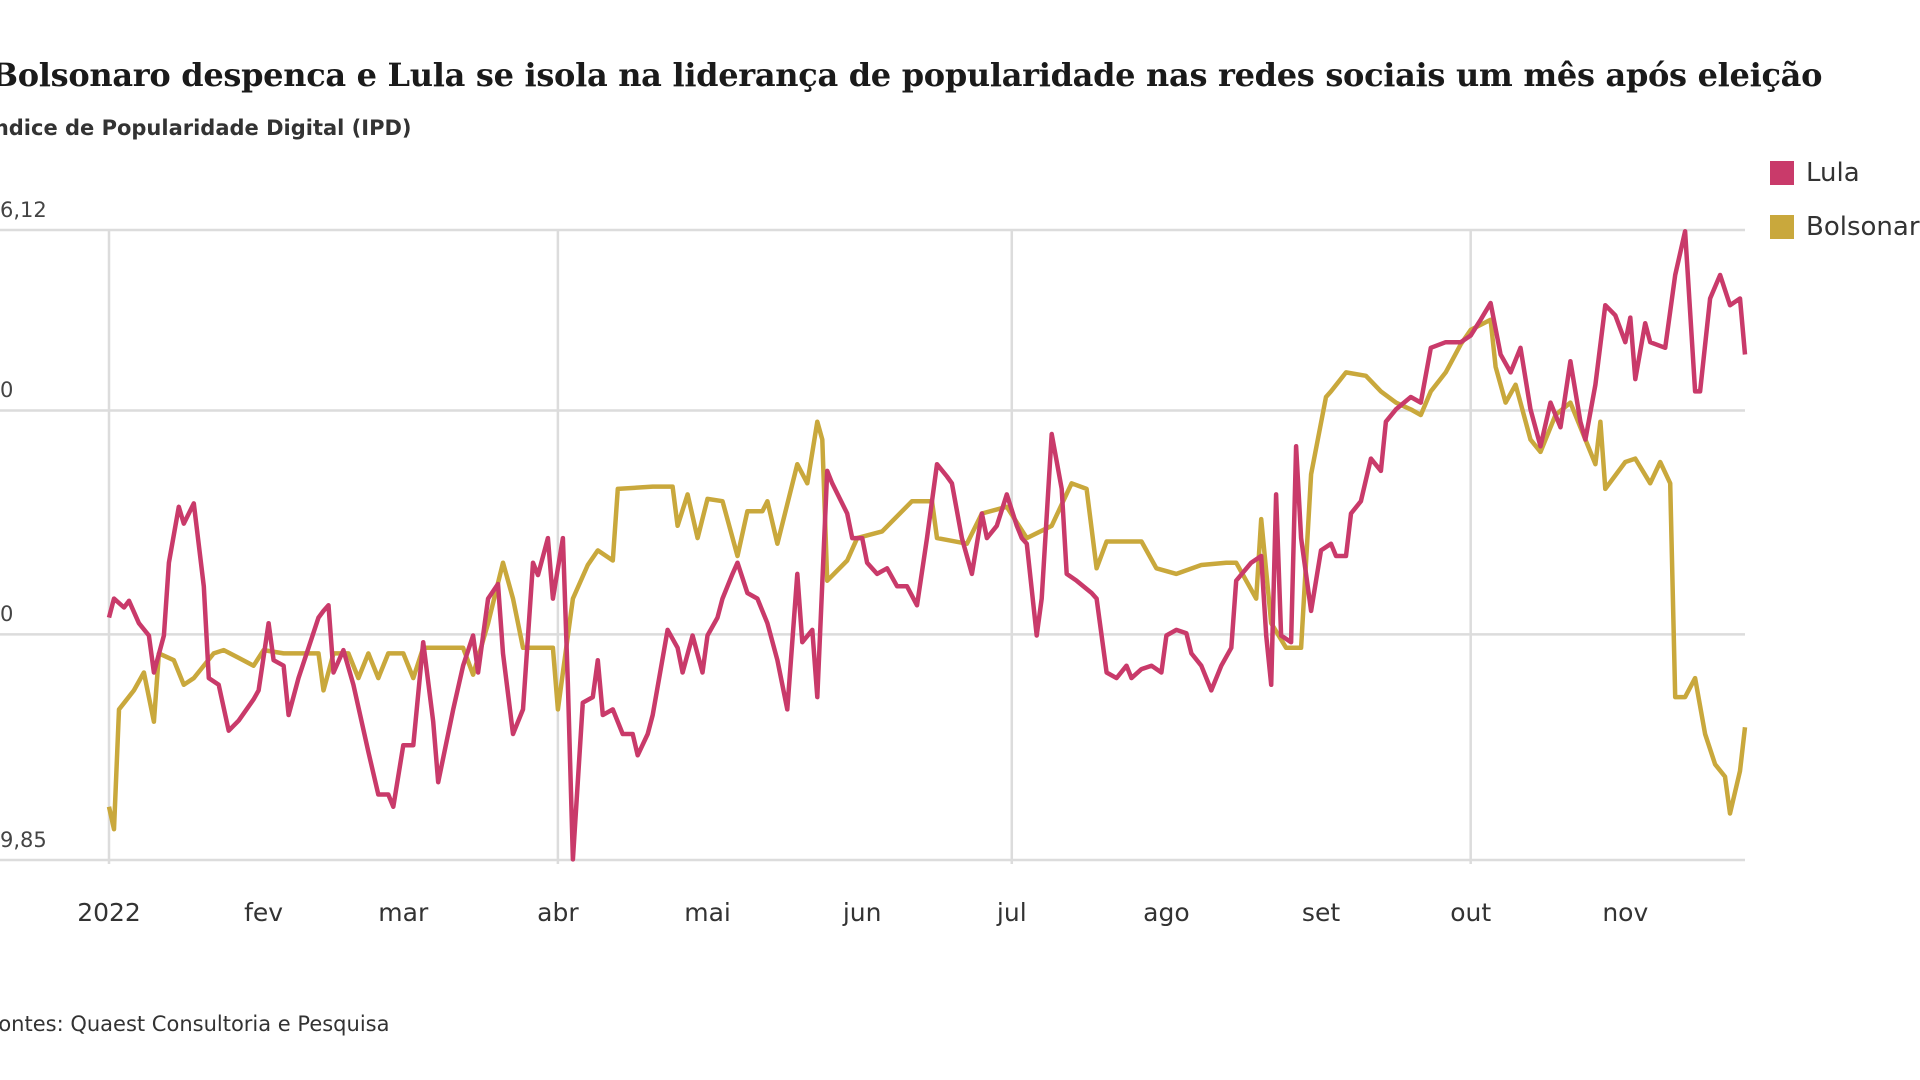  What do you see at coordinates (403, 912) in the screenshot?
I see `x-tick-label: mar` at bounding box center [403, 912].